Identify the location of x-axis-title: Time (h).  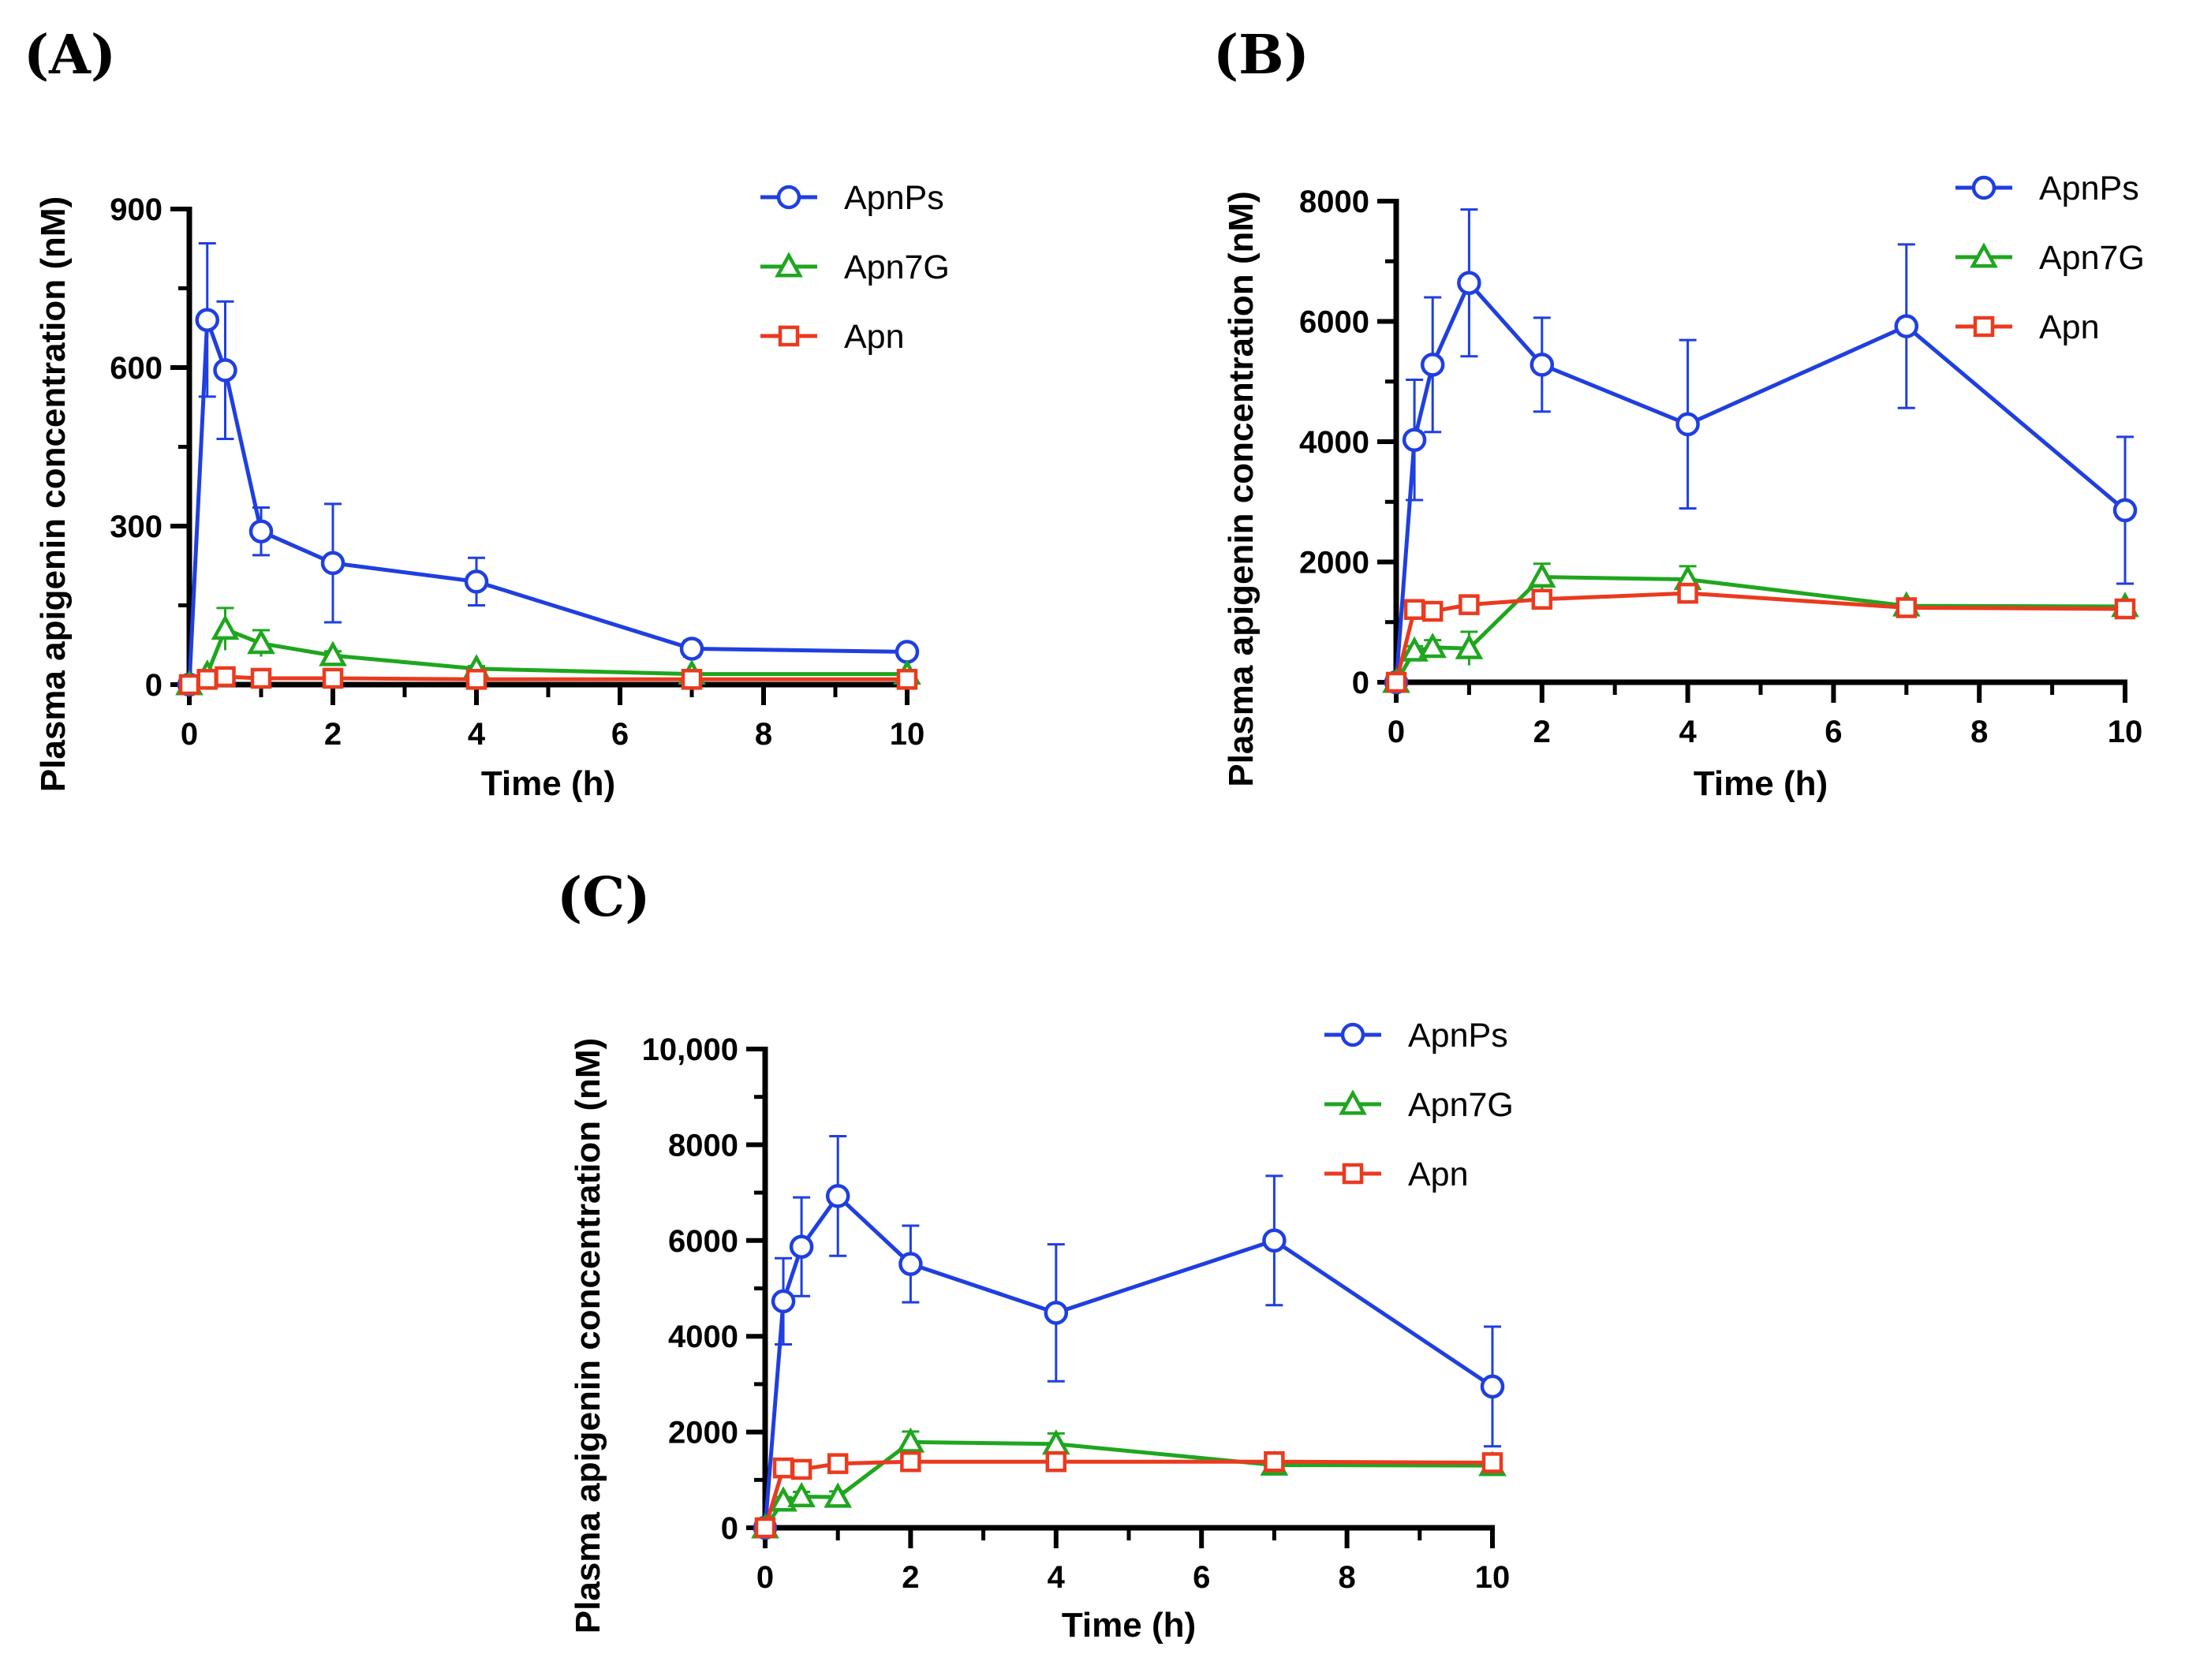
(1129, 1625).